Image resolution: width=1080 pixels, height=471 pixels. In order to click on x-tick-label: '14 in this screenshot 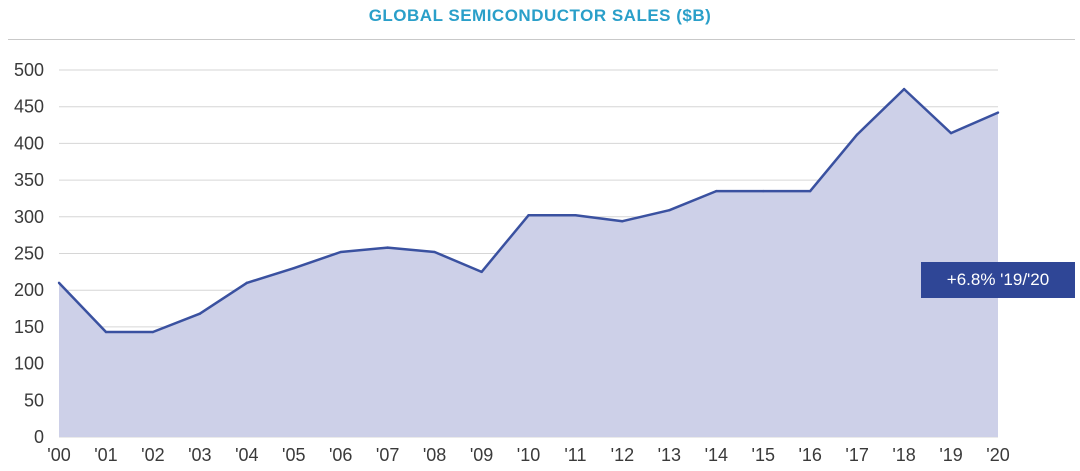, I will do `click(716, 455)`.